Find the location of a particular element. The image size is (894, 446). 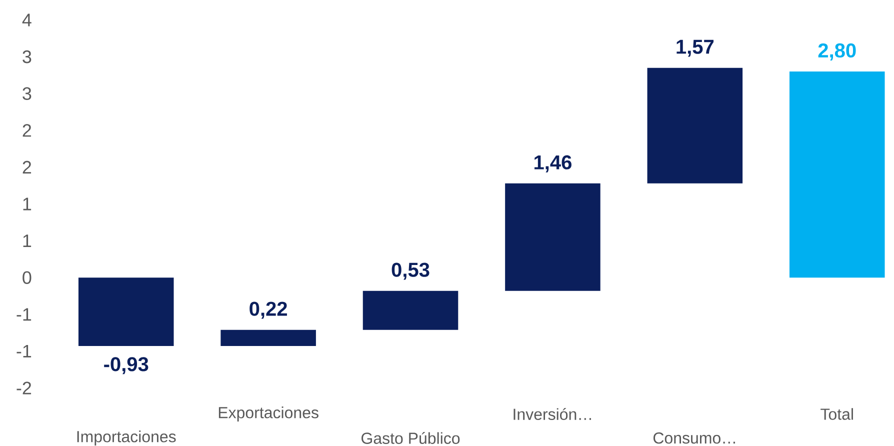

y-tick-label: 0 is located at coordinates (27, 277).